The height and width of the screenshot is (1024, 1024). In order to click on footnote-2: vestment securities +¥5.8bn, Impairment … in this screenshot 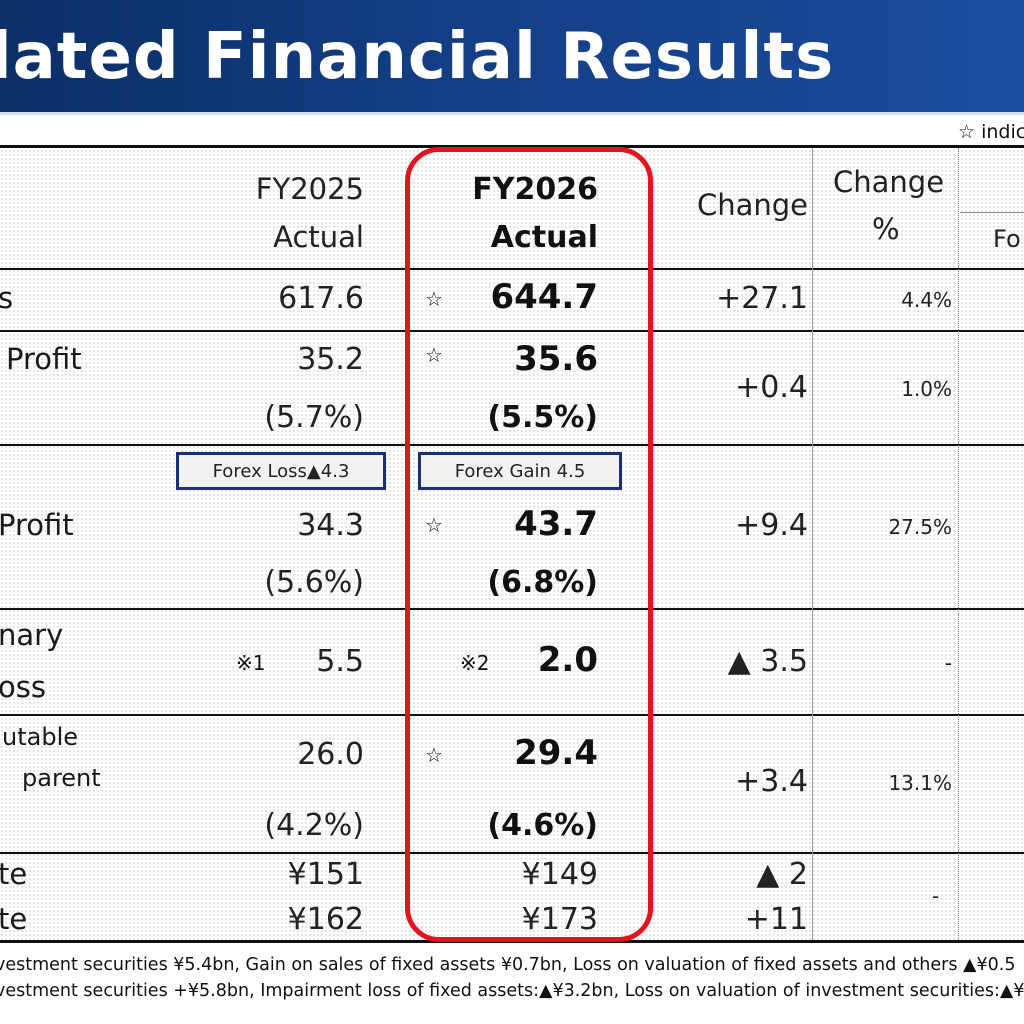, I will do `click(512, 991)`.